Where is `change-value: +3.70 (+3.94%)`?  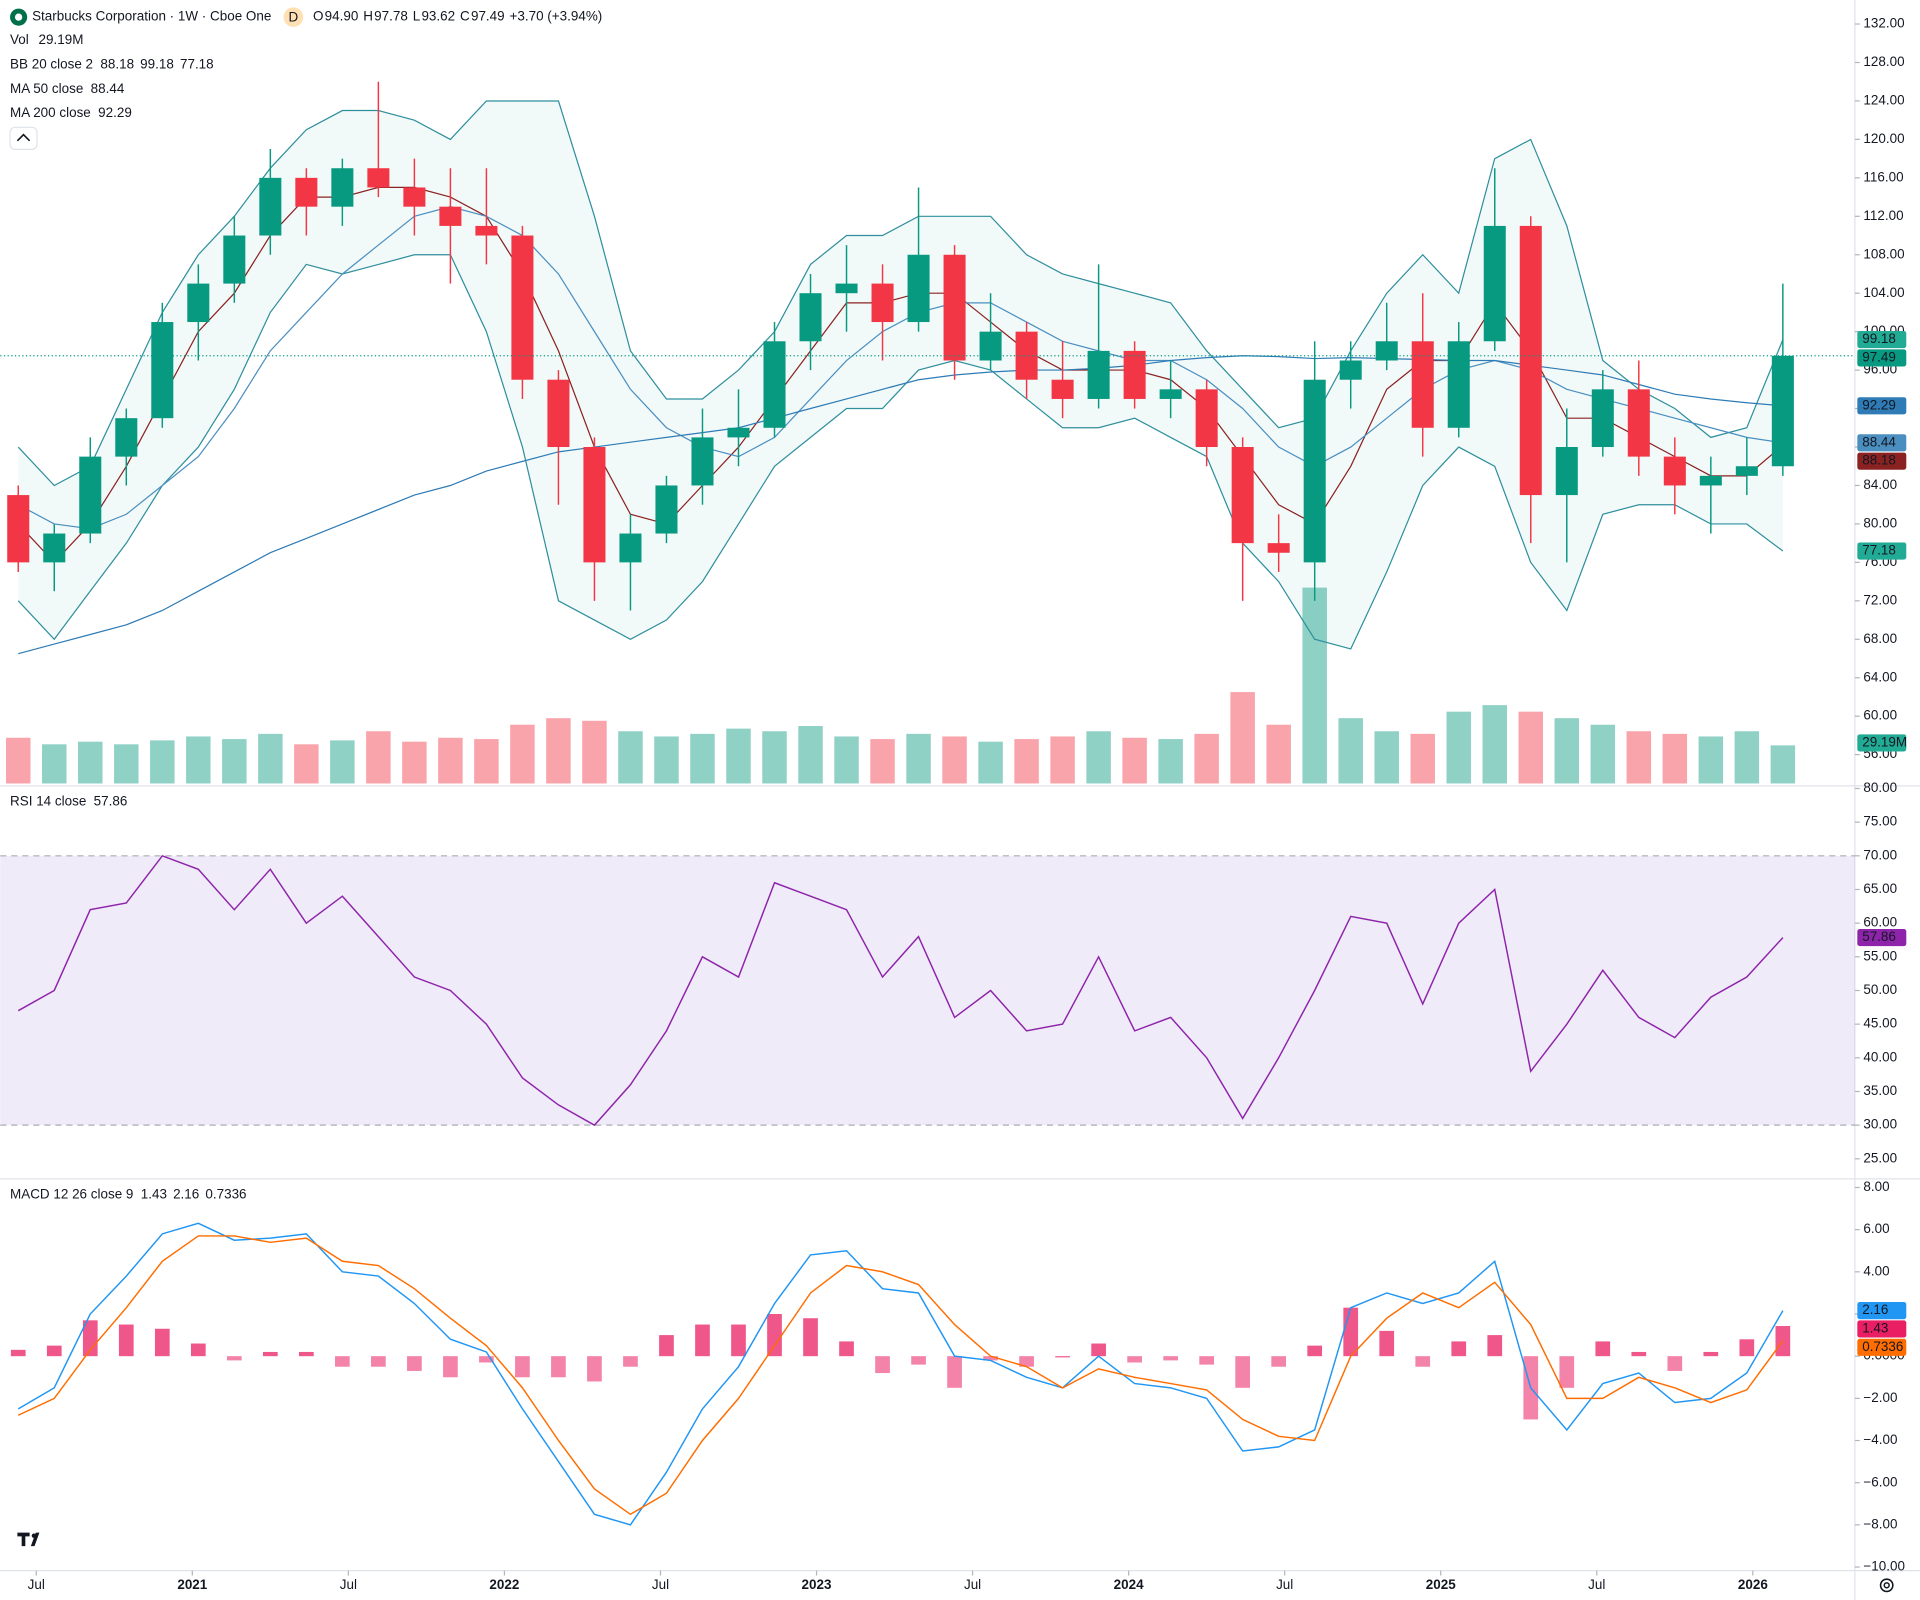
change-value: +3.70 (+3.94%) is located at coordinates (556, 16).